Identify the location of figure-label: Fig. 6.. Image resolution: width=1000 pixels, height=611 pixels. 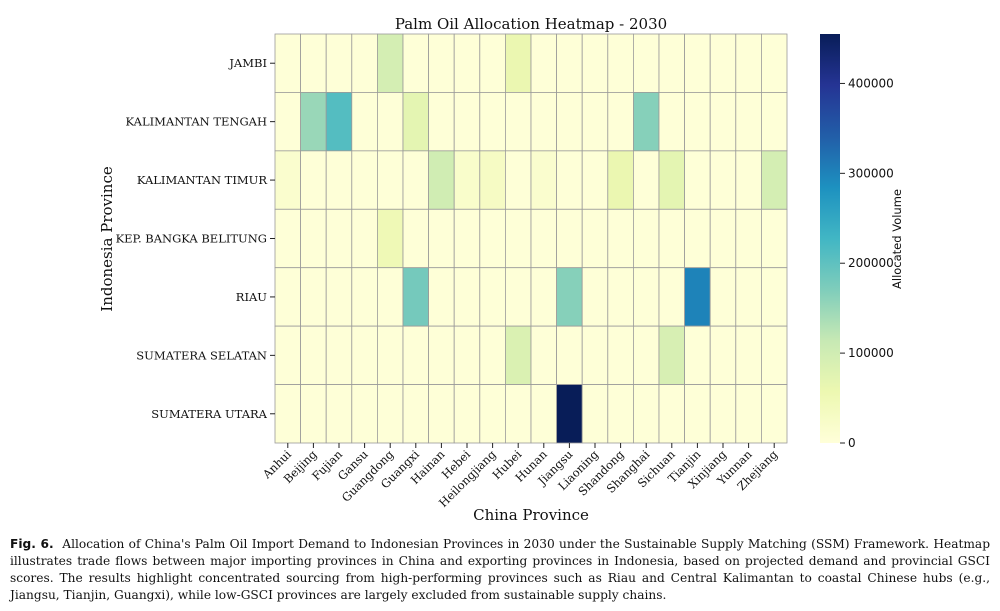
(32, 544).